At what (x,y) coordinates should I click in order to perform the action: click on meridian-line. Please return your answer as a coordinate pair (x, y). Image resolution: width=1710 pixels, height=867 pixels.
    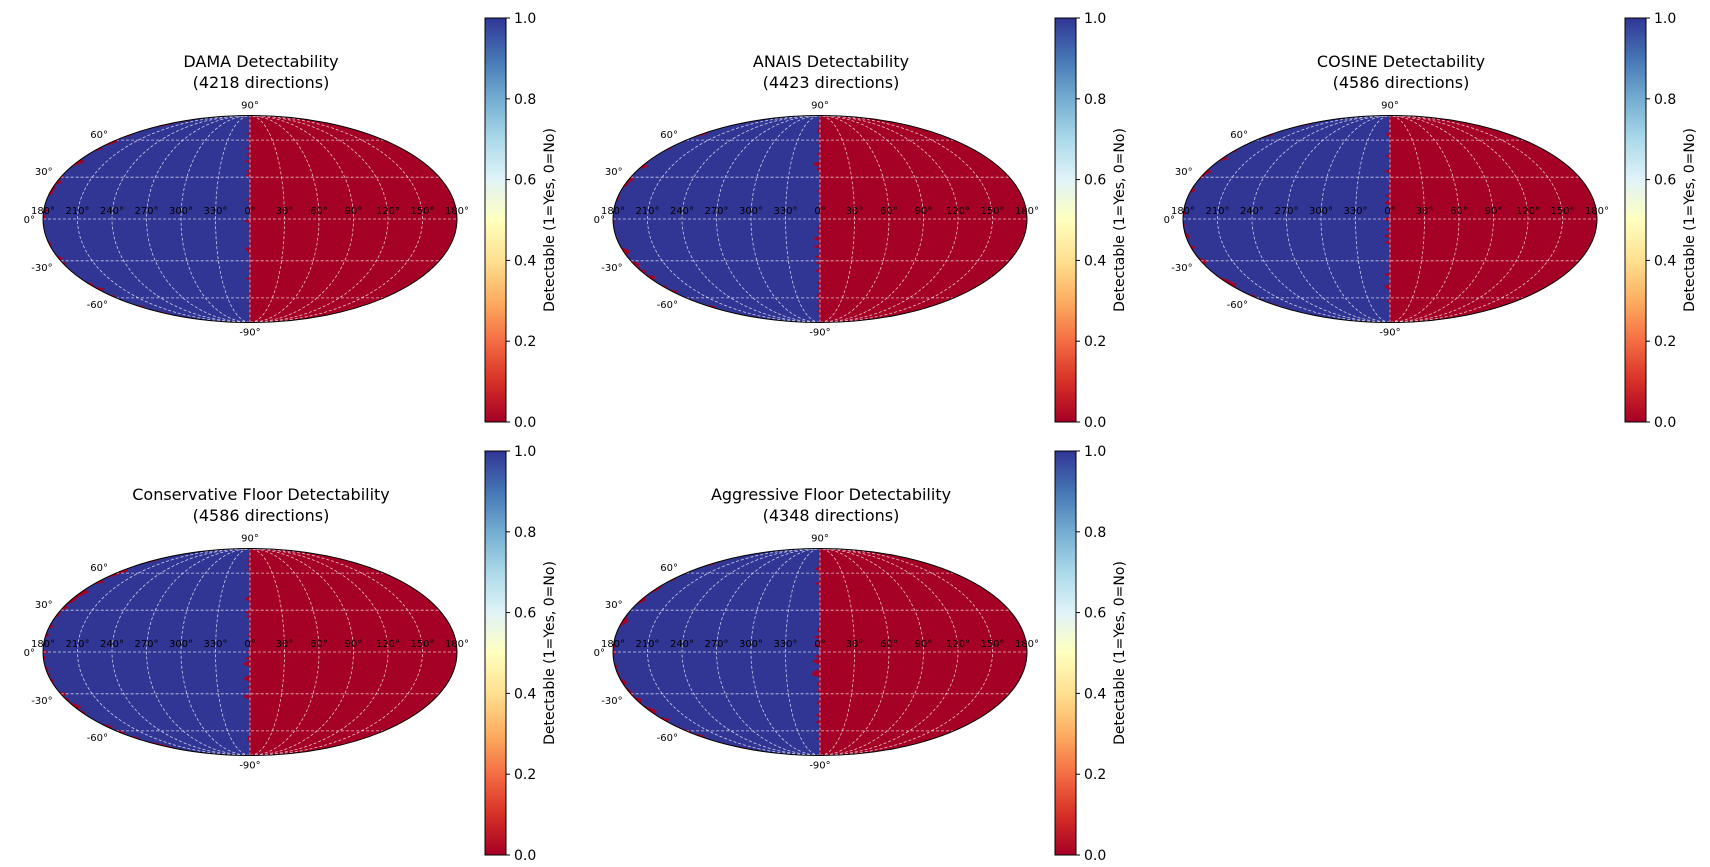
    Looking at the image, I should click on (751, 219).